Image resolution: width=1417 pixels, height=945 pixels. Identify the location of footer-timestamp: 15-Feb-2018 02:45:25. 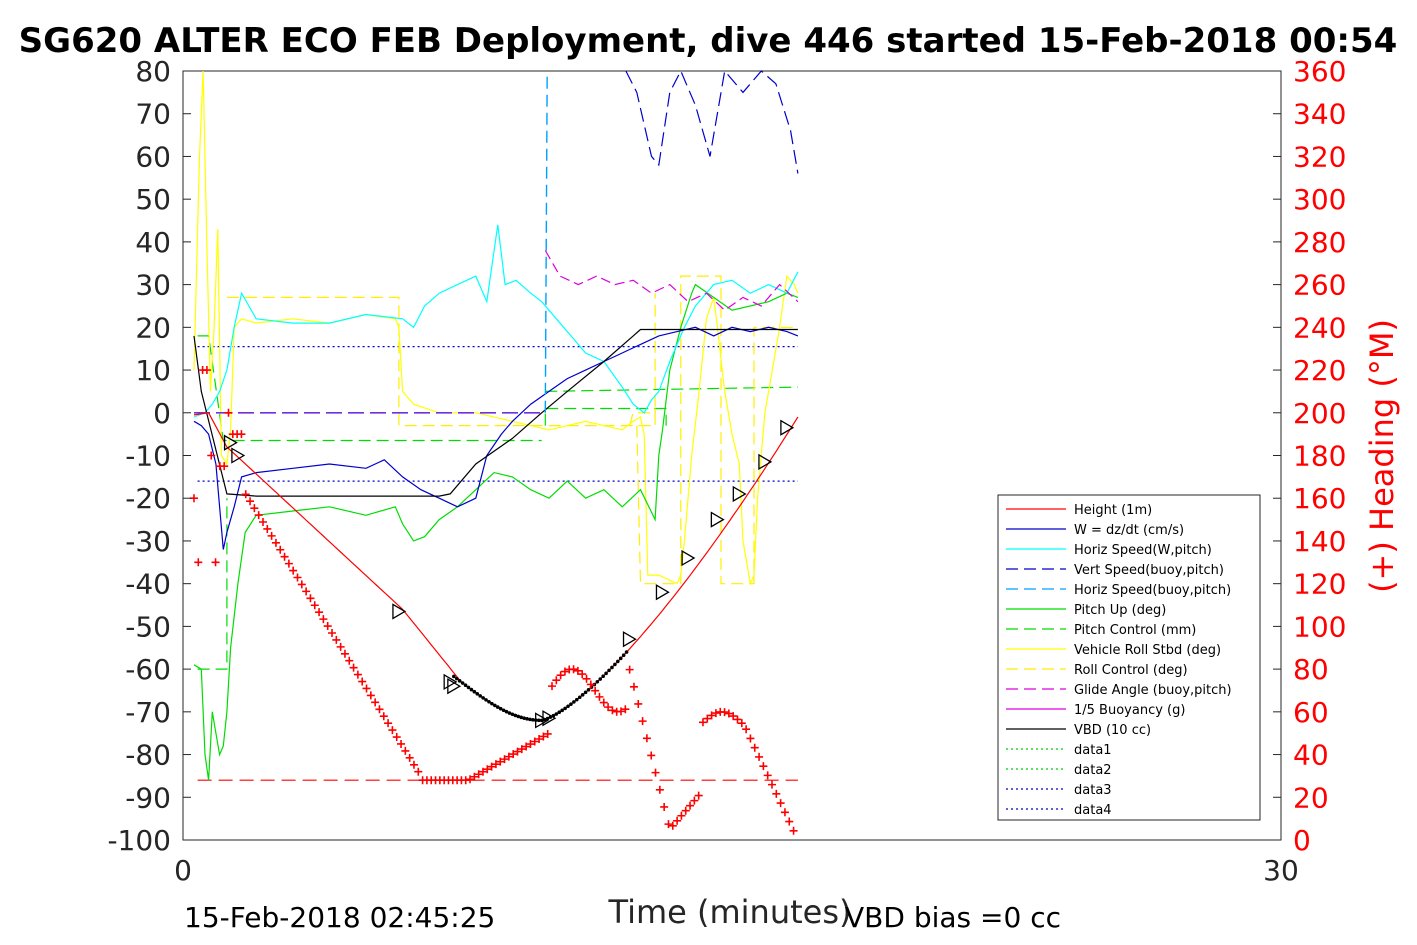
(339, 917).